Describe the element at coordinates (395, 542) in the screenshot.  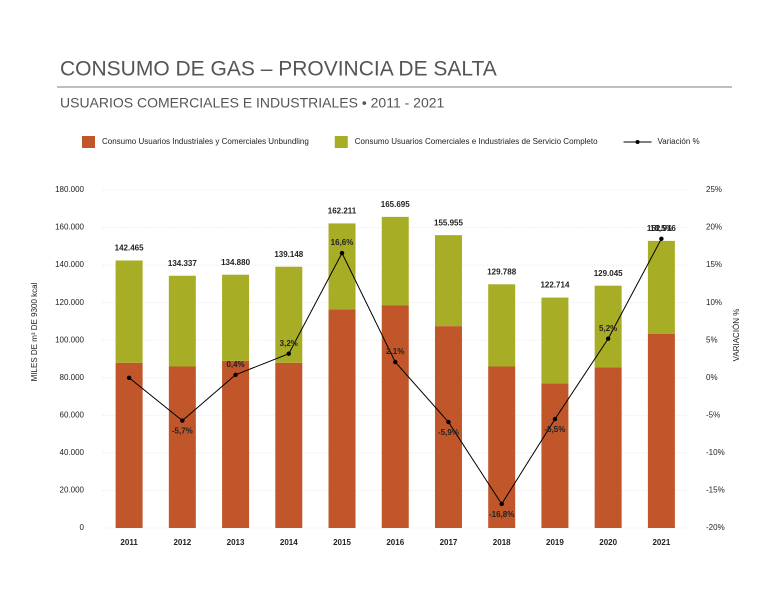
I see `x-tick-label: 2016` at that location.